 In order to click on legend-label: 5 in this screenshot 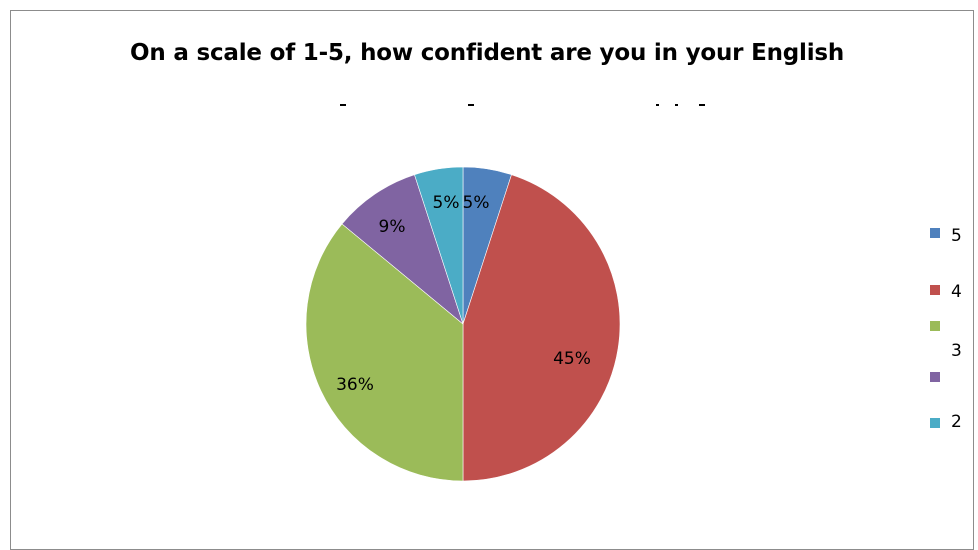, I will do `click(956, 236)`.